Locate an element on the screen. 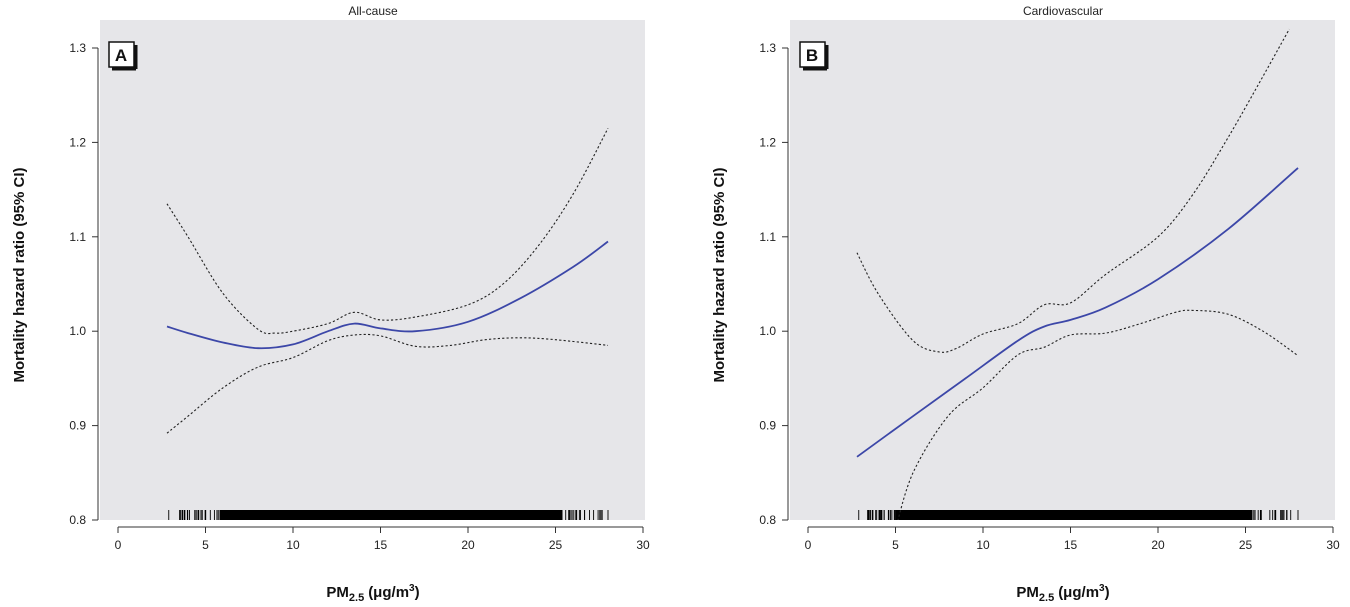 This screenshot has width=1350, height=607. panel-title: All-cause is located at coordinates (373, 11).